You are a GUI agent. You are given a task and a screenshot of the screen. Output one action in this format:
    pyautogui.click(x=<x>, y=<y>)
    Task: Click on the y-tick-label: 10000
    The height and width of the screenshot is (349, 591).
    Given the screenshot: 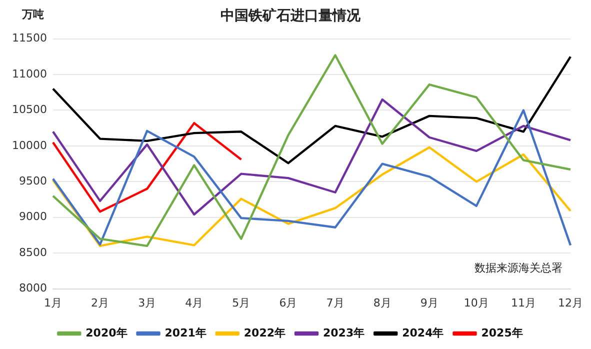 What is the action you would take?
    pyautogui.click(x=29, y=145)
    